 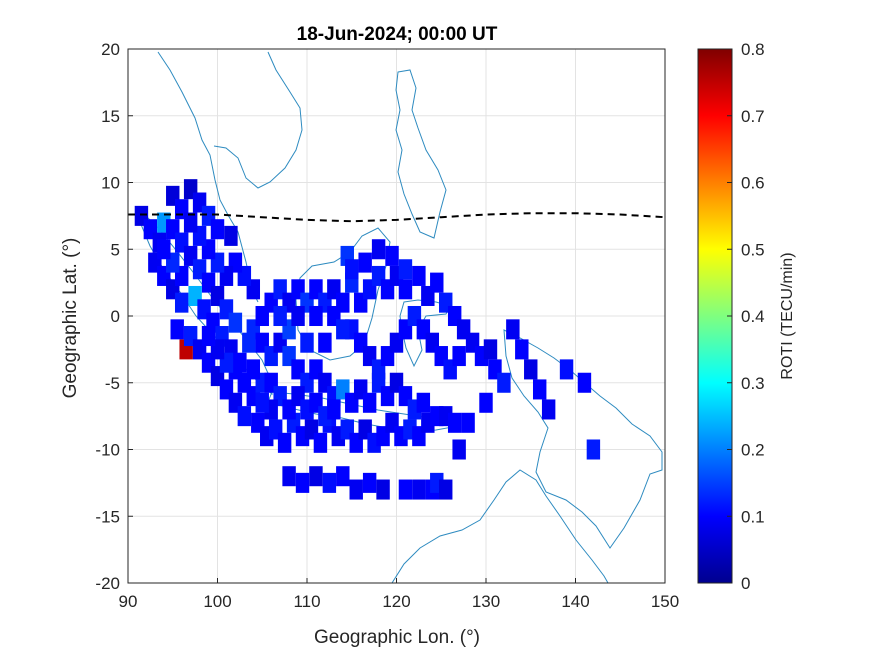 I want to click on colorbar-ticks: 0 0.1 0.2 0.3 0.4 0.5 0.6 0.7 0.8, so click(x=746, y=316).